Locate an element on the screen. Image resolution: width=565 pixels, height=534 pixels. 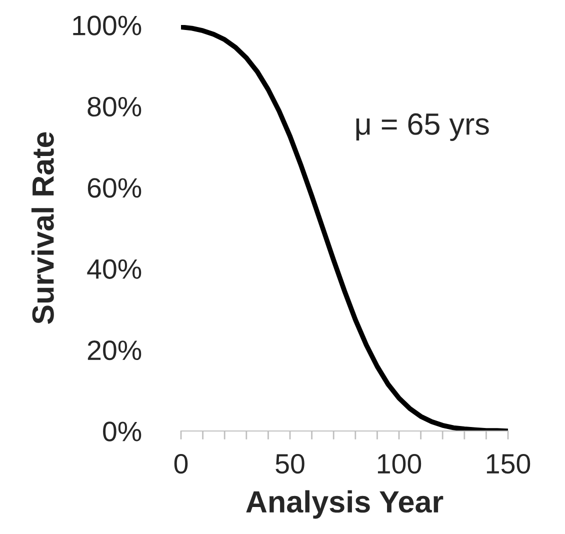
annotation: μ = 65 yrs is located at coordinates (422, 127).